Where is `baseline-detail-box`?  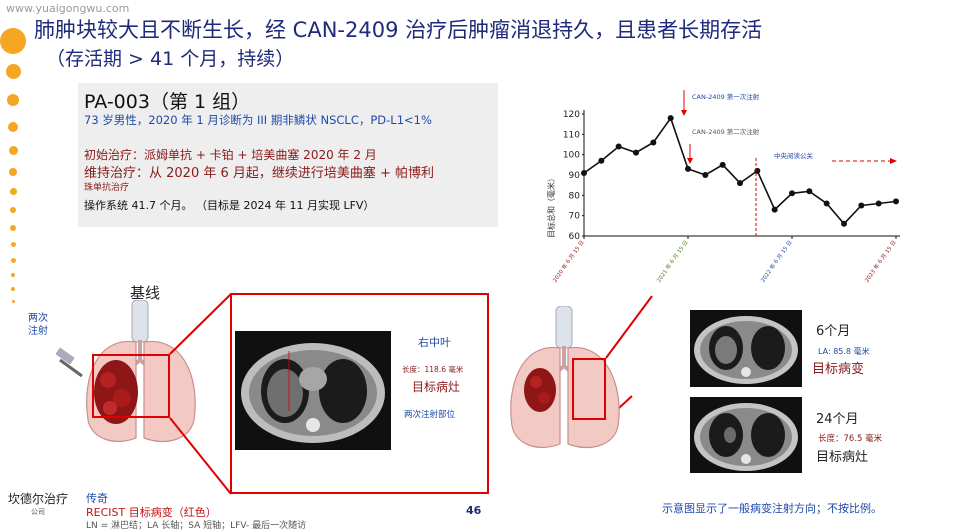 baseline-detail-box is located at coordinates (359, 393).